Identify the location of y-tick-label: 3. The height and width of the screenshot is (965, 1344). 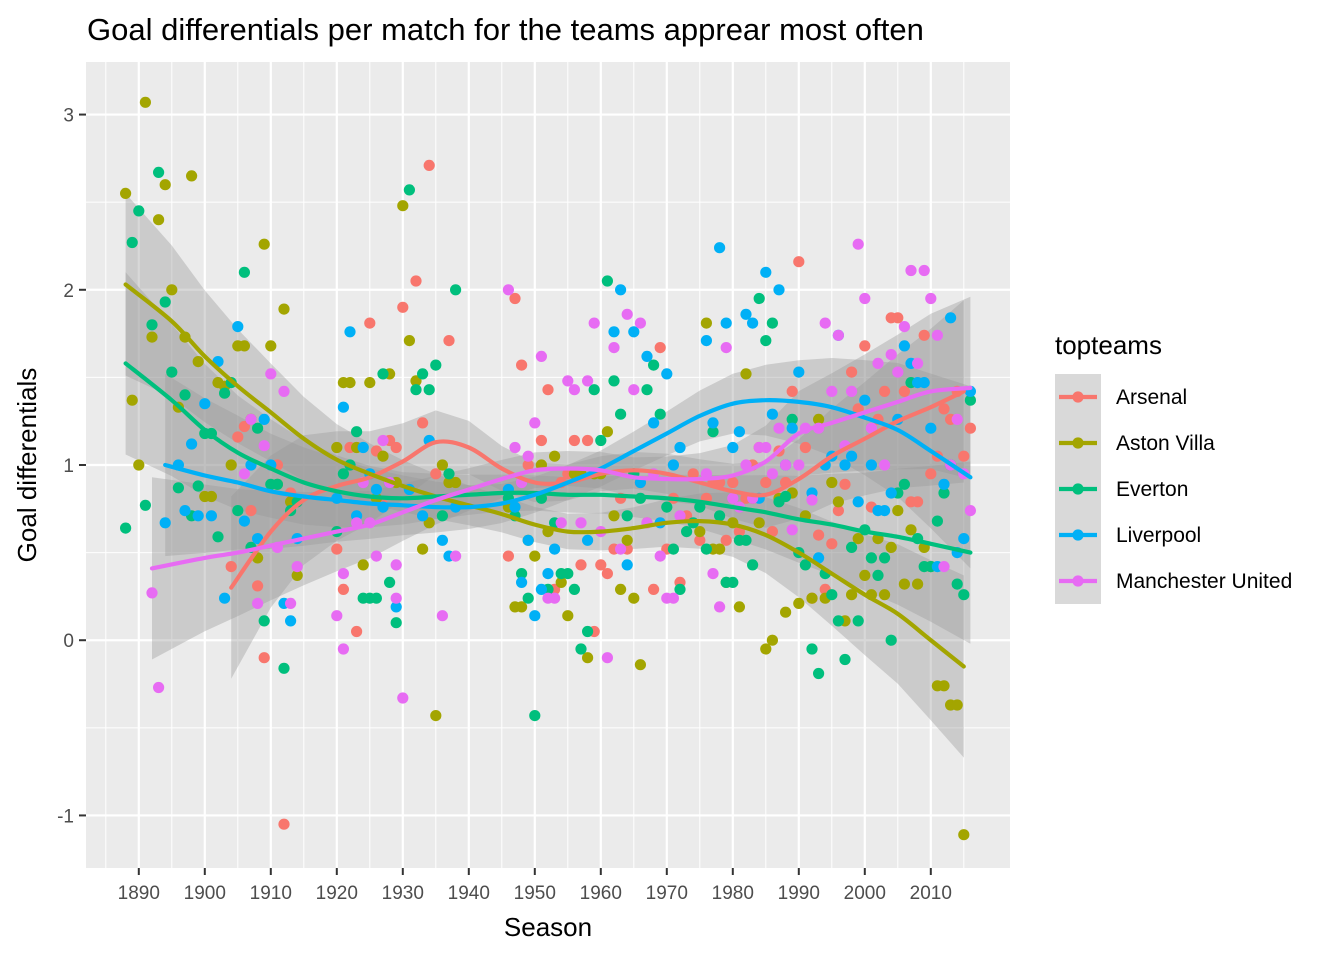
(68, 116).